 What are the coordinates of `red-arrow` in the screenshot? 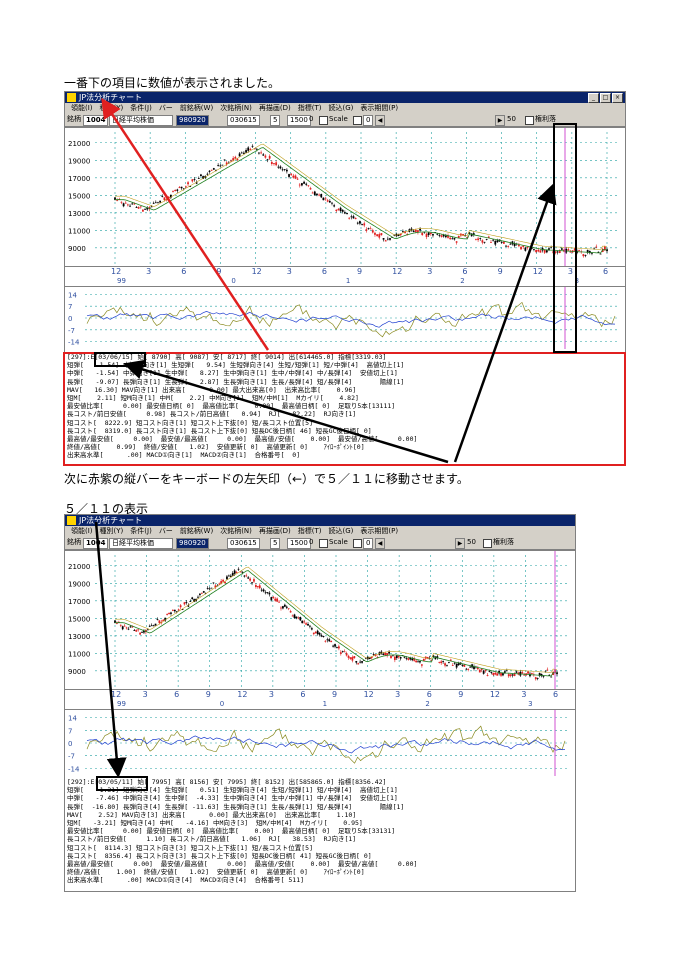 It's located at (185, 224).